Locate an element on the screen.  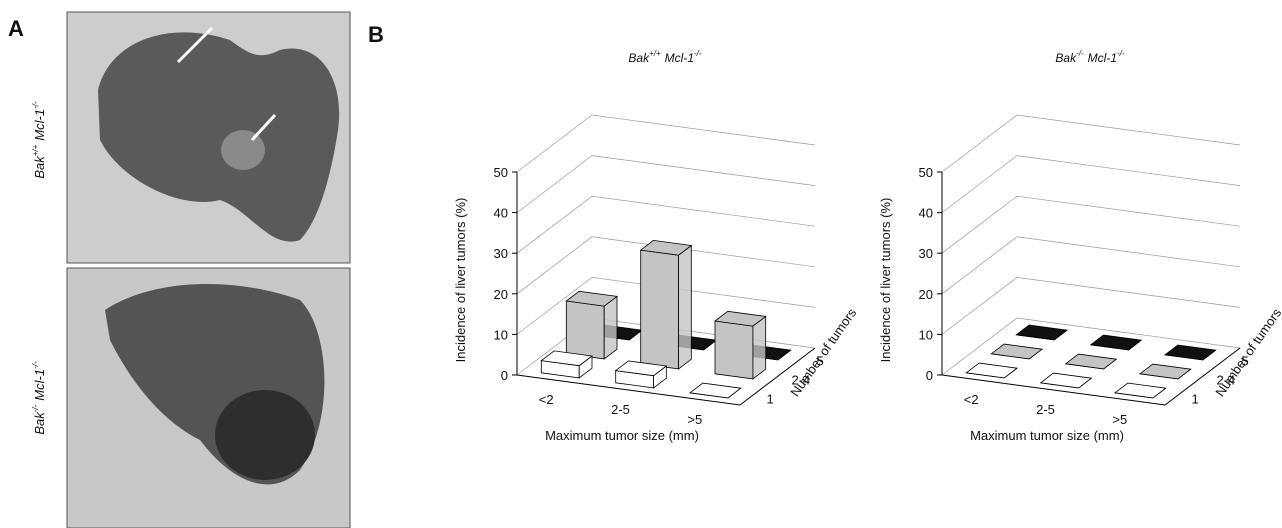
photo-label: Bak+/+ Mcl-1-/- is located at coordinates (39, 140).